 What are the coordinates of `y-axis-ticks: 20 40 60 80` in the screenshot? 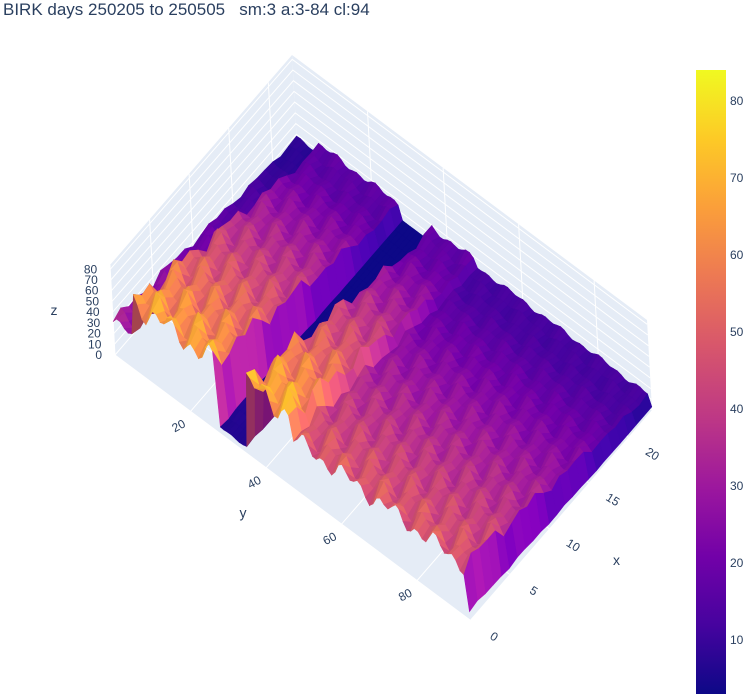 It's located at (291, 510).